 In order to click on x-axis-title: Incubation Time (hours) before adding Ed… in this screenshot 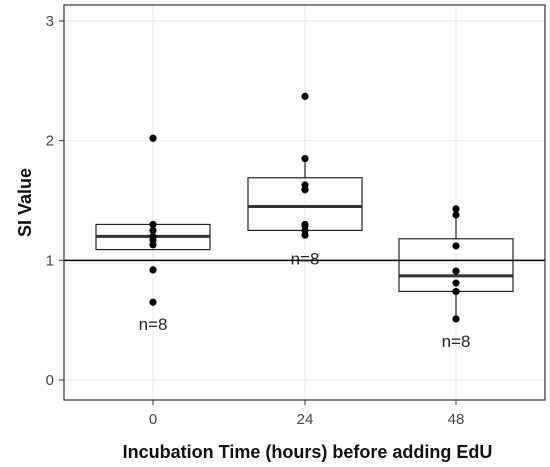, I will do `click(308, 452)`.